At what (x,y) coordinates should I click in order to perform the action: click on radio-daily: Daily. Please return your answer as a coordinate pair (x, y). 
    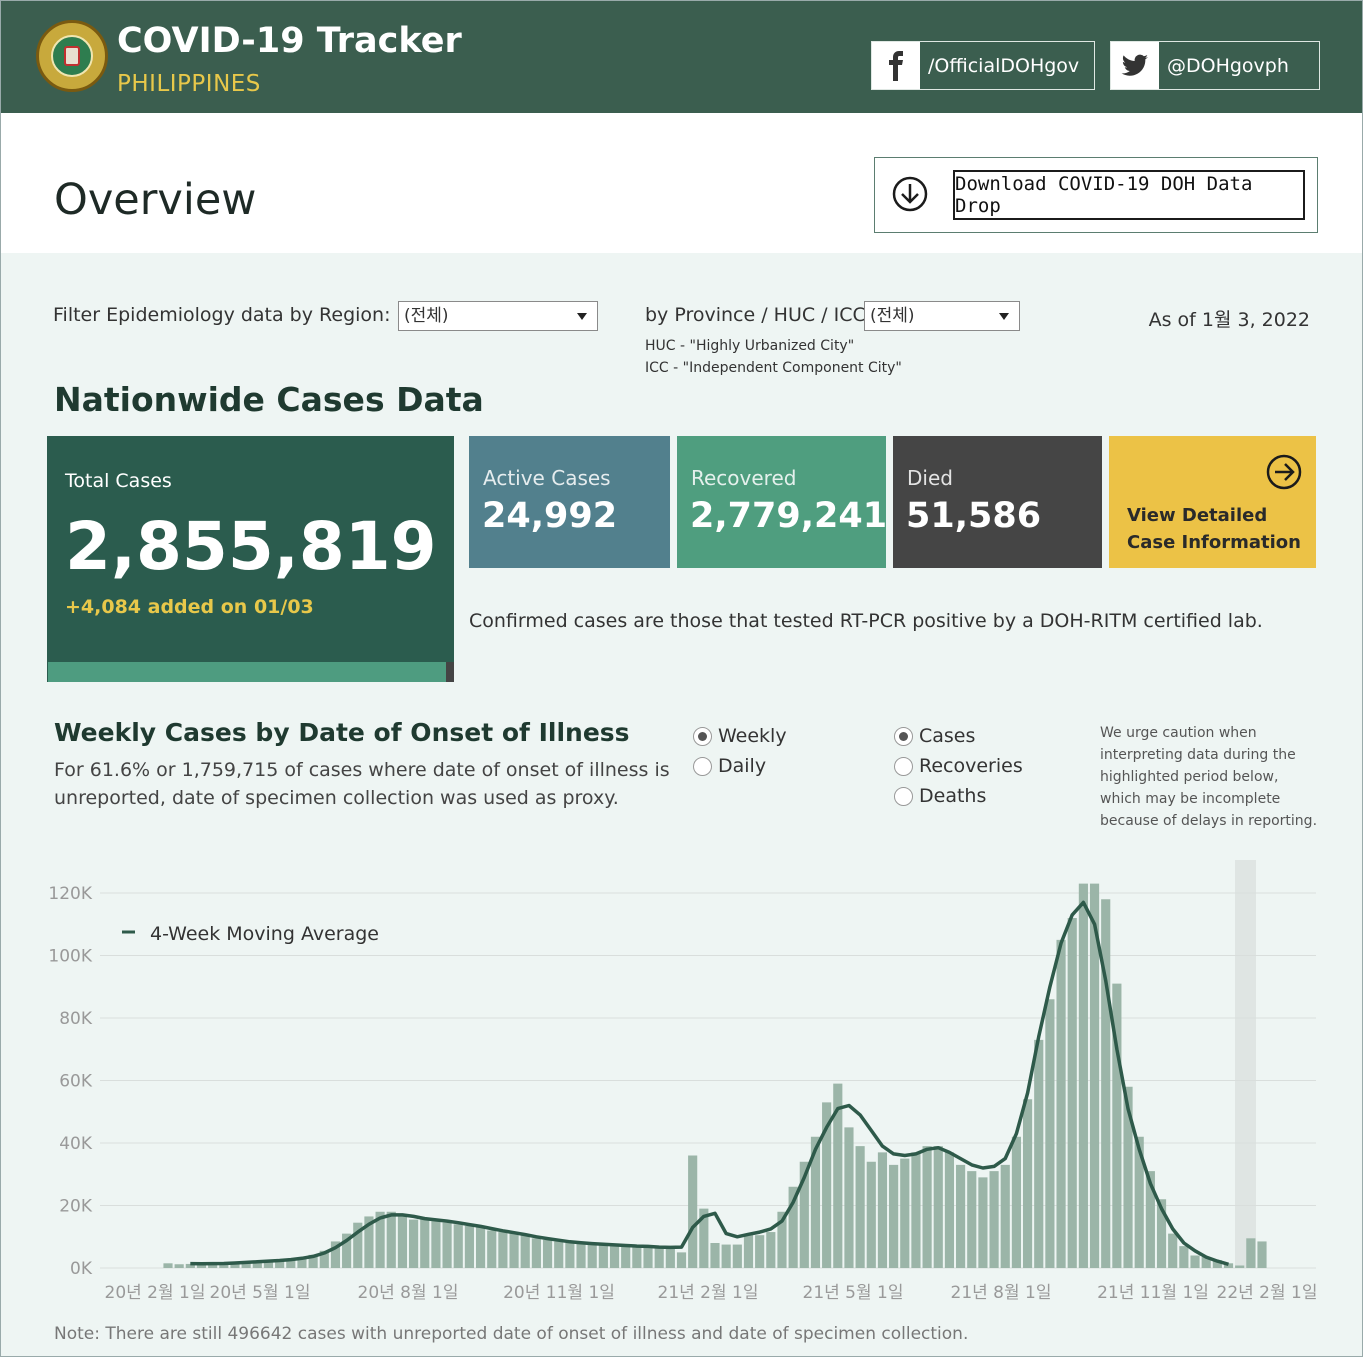
    Looking at the image, I should click on (729, 766).